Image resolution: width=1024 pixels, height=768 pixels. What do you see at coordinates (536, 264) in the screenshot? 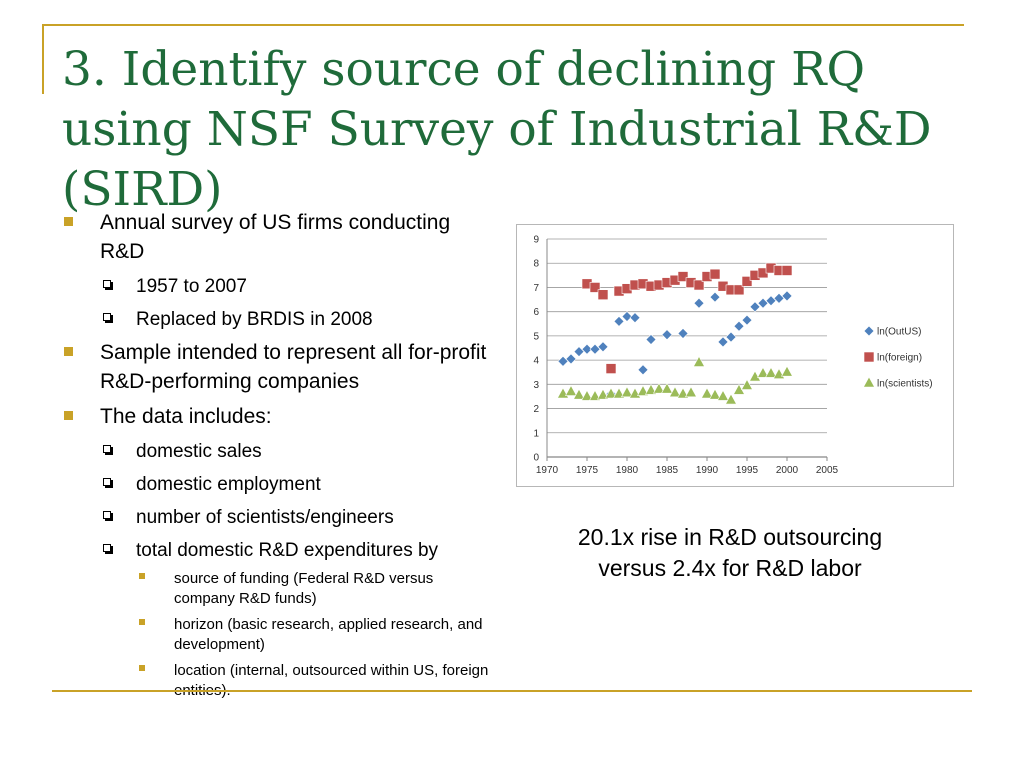
I see `y-tick-label: 8` at bounding box center [536, 264].